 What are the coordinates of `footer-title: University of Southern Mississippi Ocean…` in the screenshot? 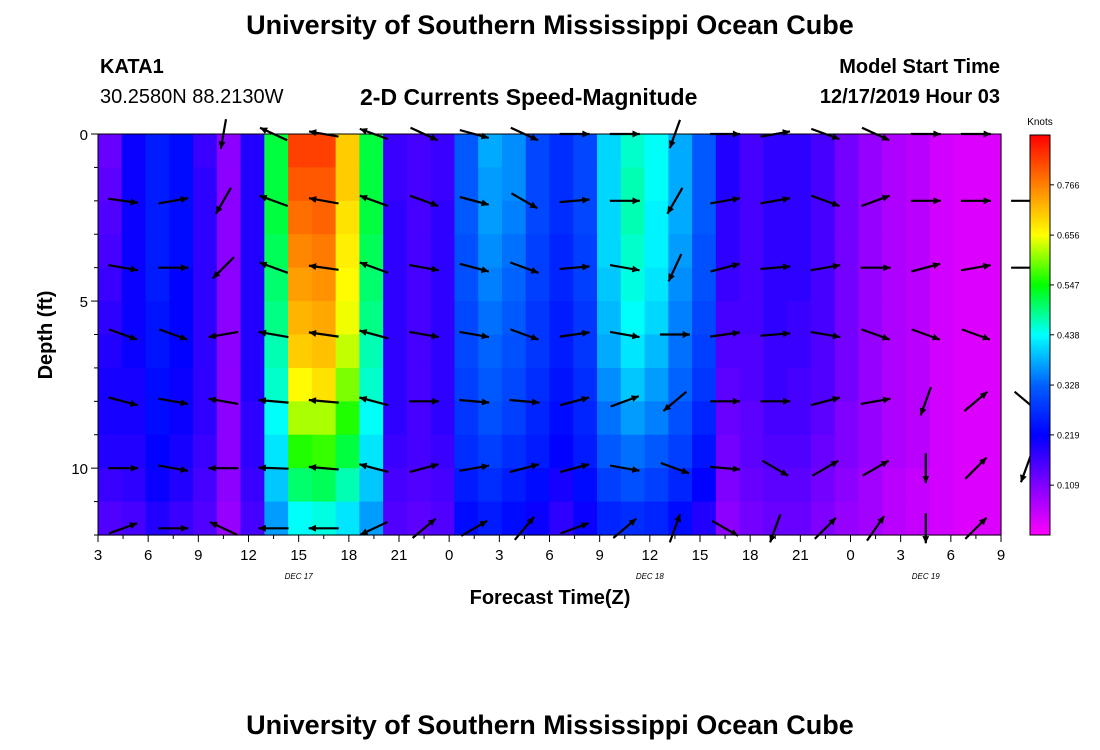 It's located at (550, 725).